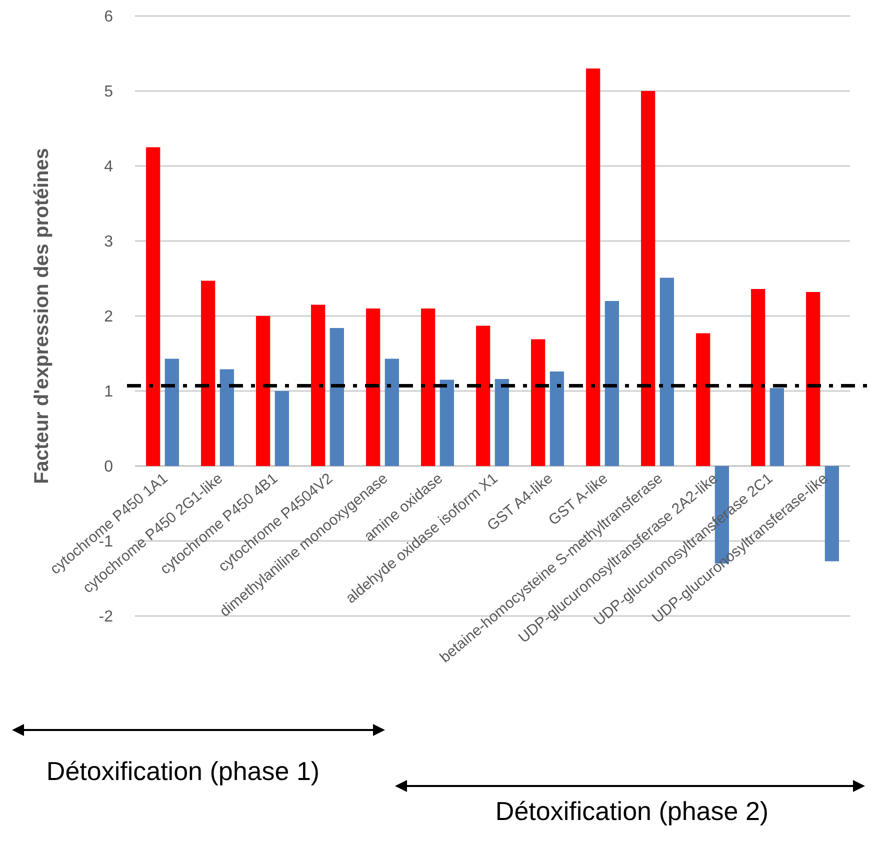 The height and width of the screenshot is (842, 875). Describe the element at coordinates (109, 467) in the screenshot. I see `y-tick-label: 0` at that location.